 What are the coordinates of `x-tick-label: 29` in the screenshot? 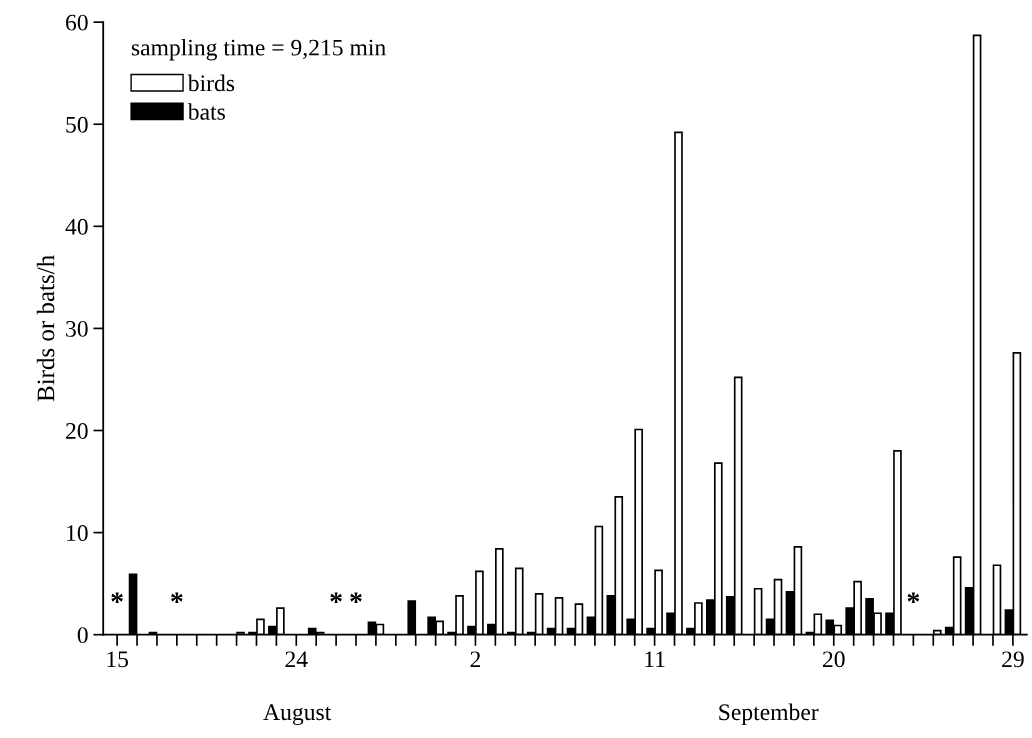 It's located at (1013, 659).